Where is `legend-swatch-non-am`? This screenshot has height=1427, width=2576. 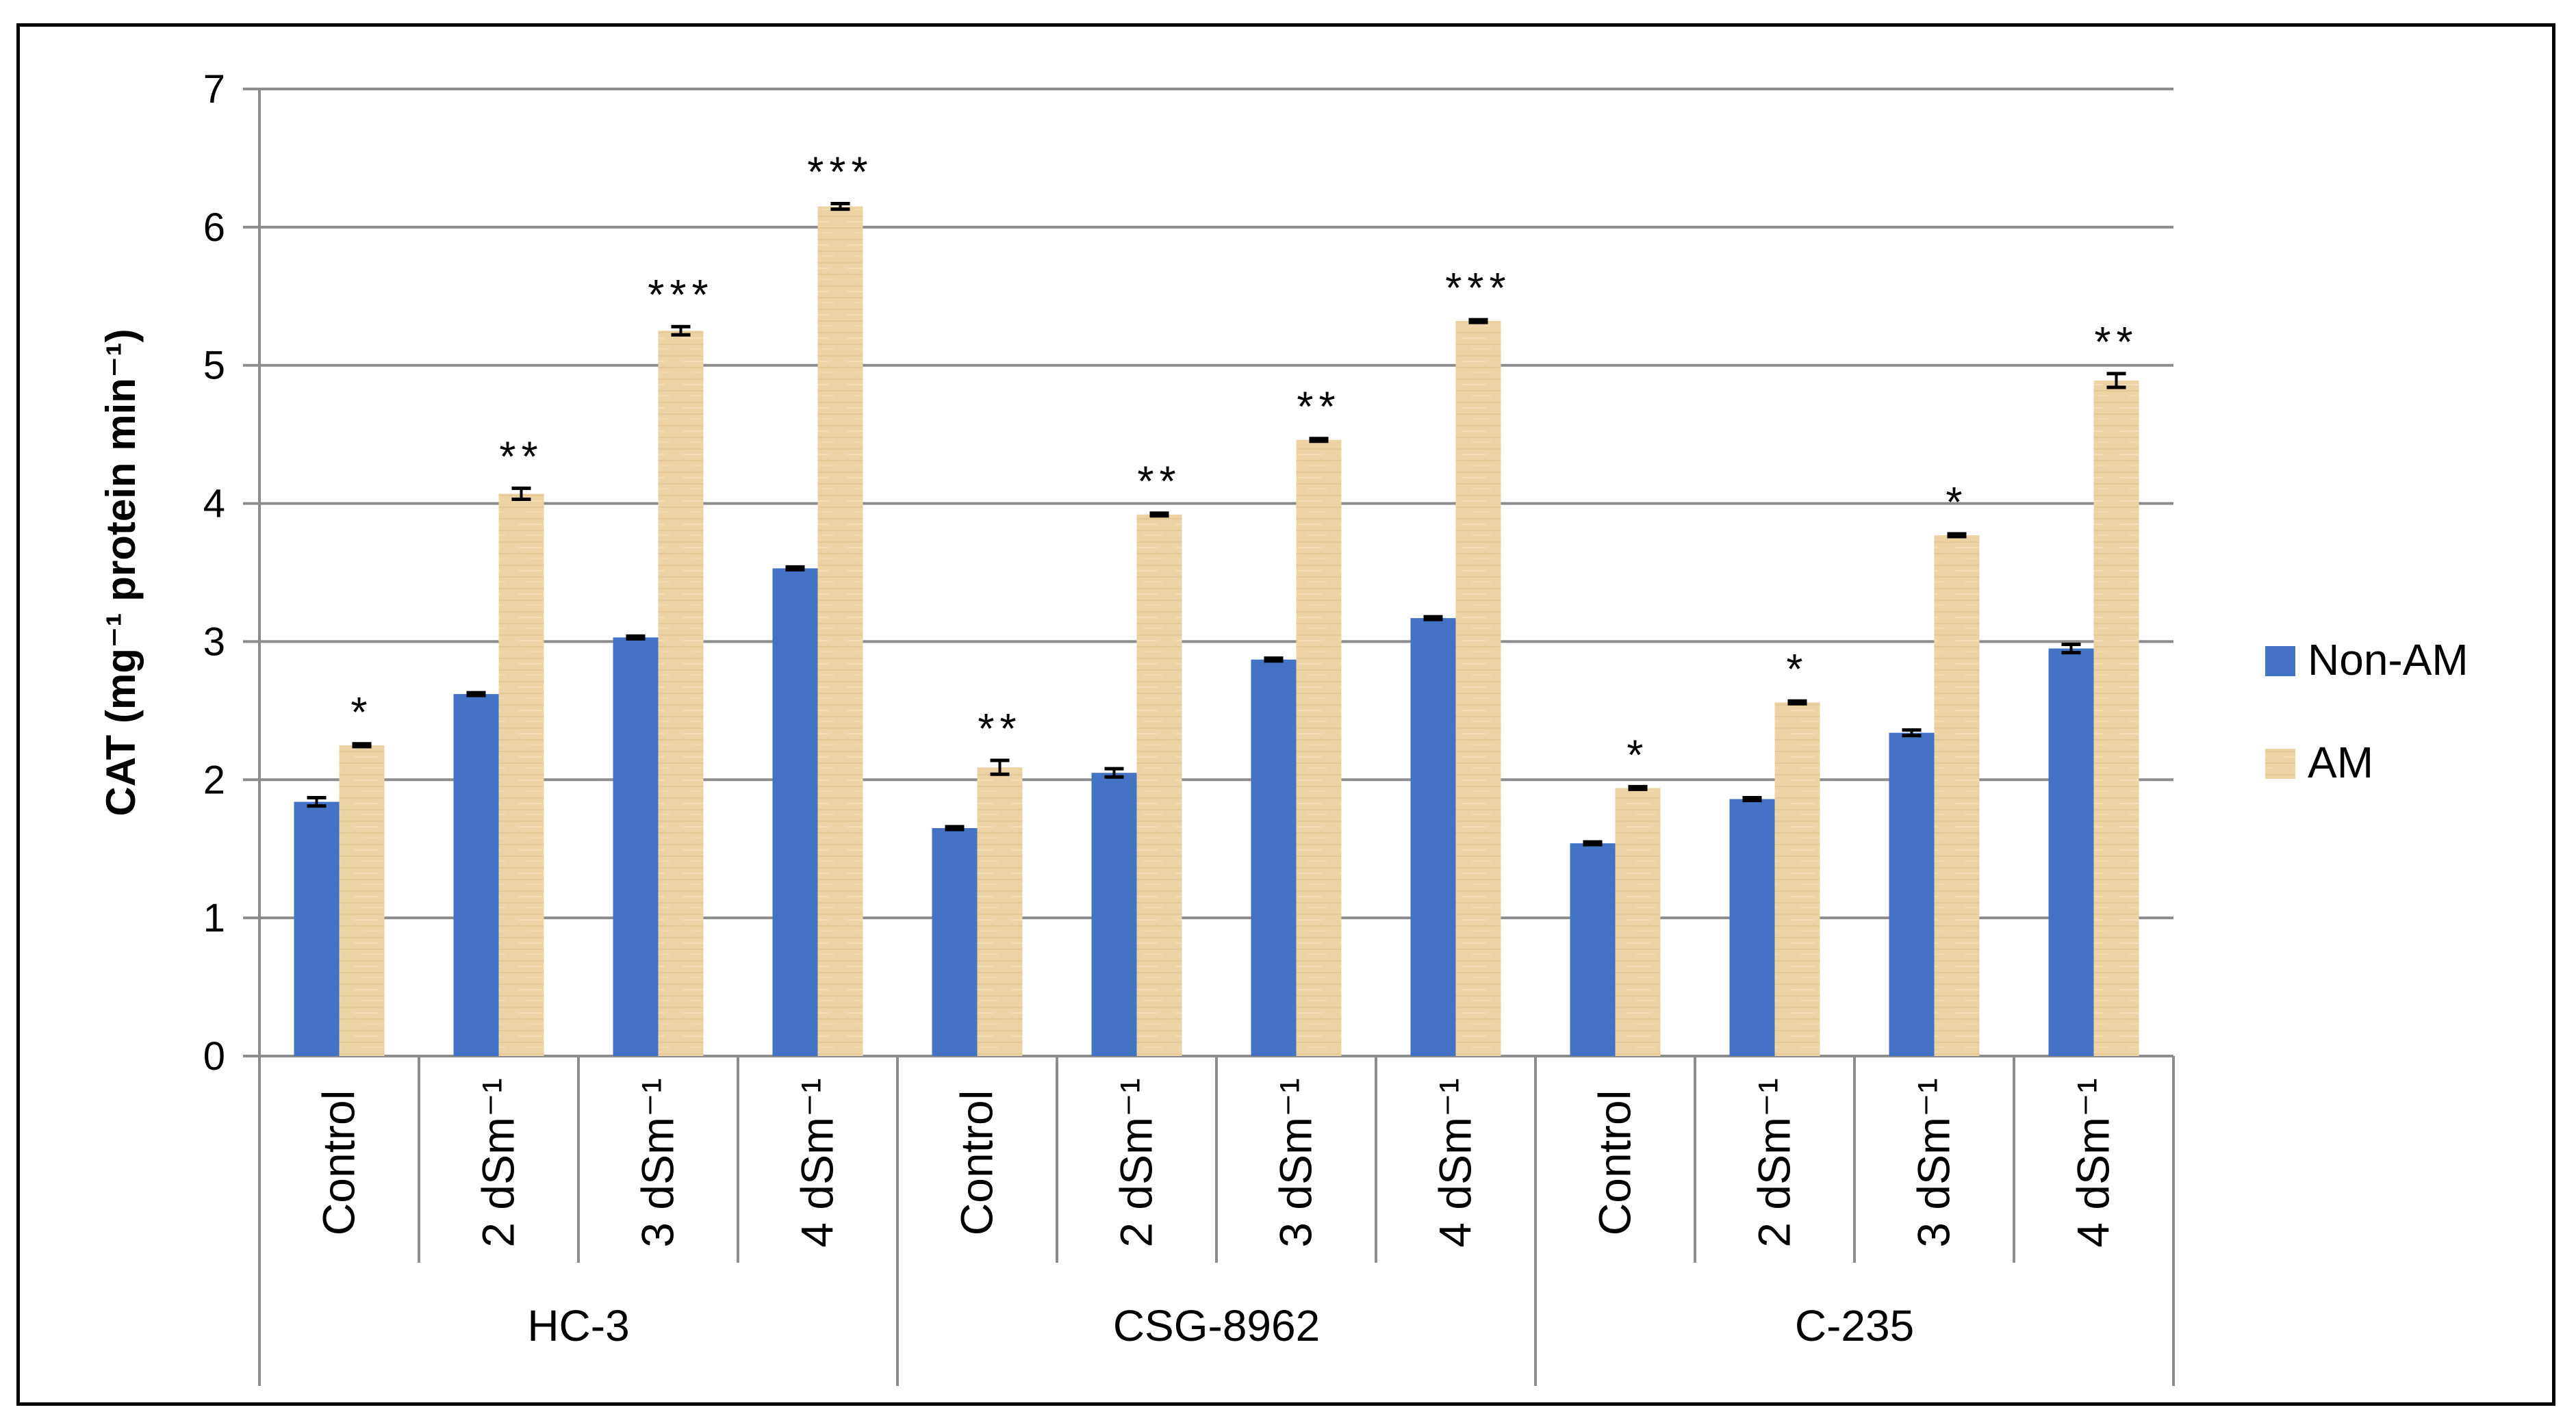
legend-swatch-non-am is located at coordinates (2280, 661).